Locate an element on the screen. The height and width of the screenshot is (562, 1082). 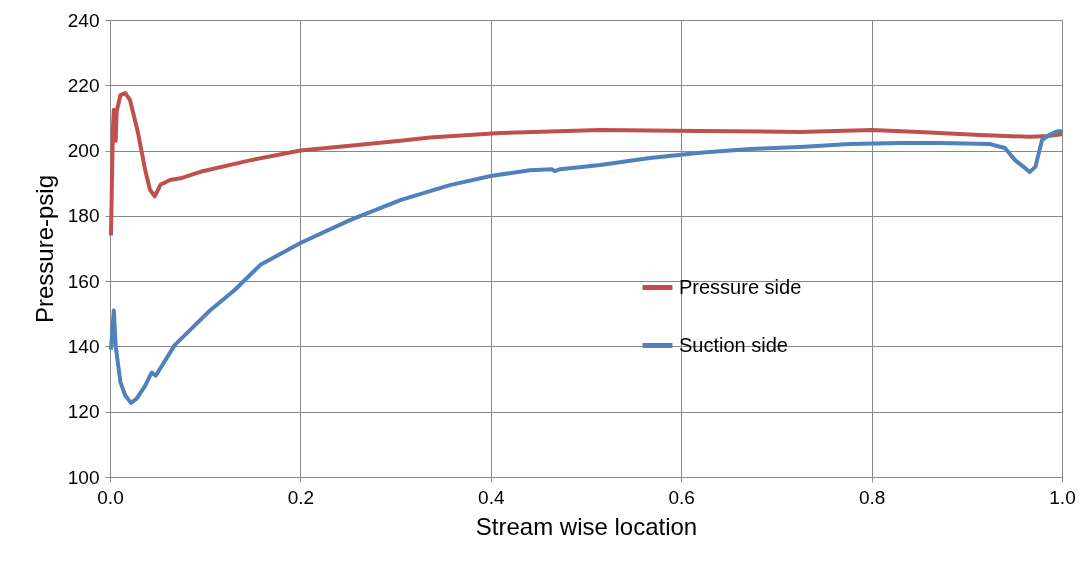
y-tick-label: 240 is located at coordinates (83, 20).